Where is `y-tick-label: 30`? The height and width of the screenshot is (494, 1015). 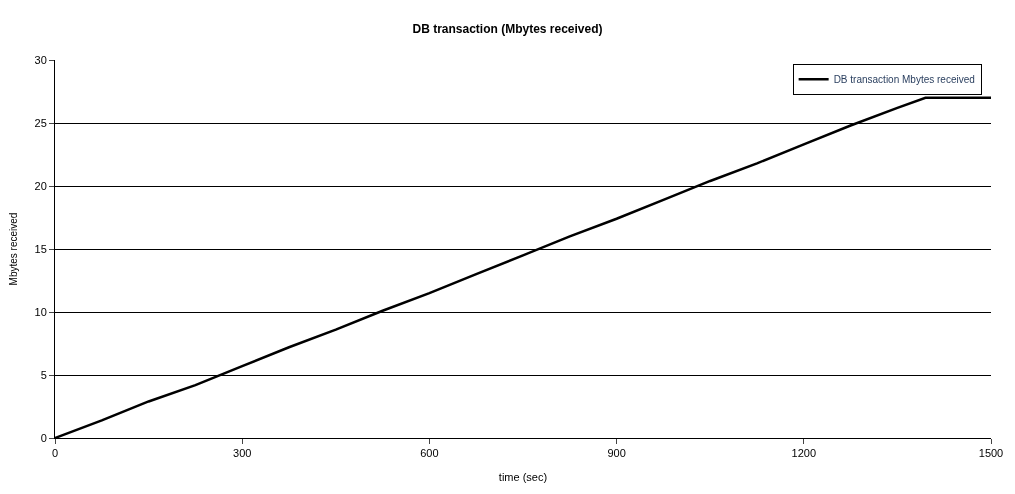
y-tick-label: 30 is located at coordinates (40, 59).